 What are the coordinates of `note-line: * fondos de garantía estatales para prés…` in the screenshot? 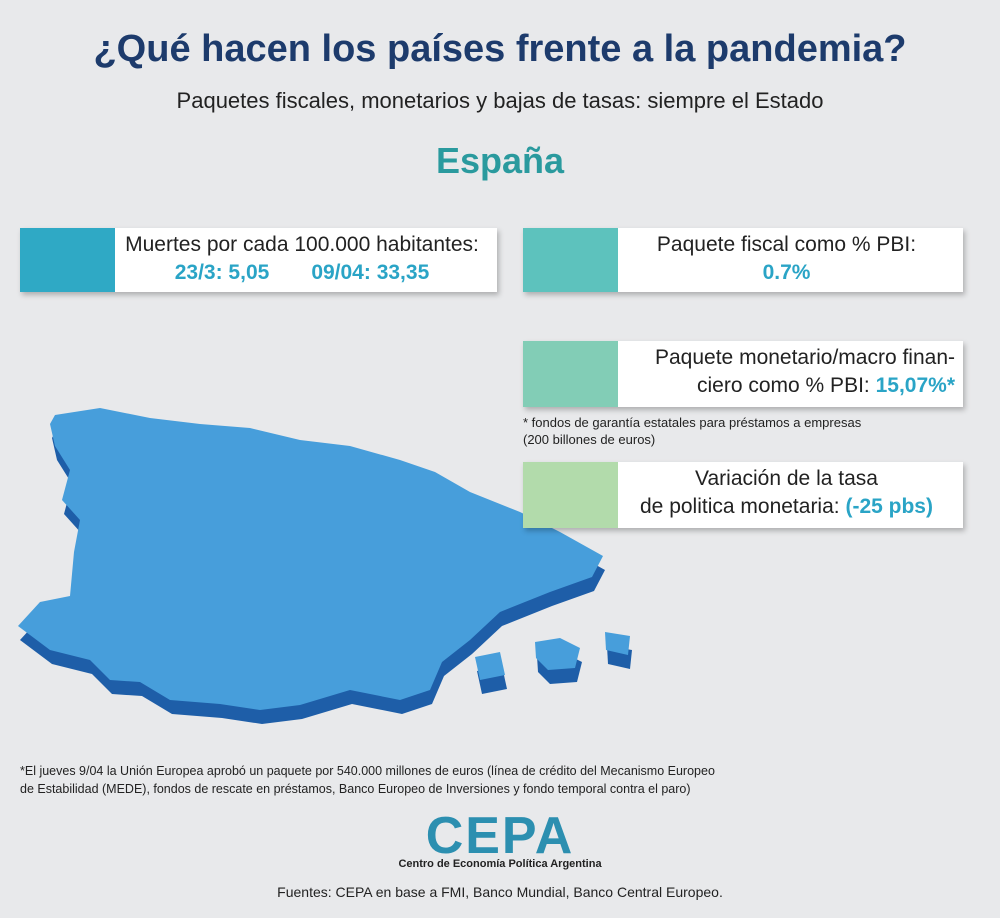 It's located at (692, 422).